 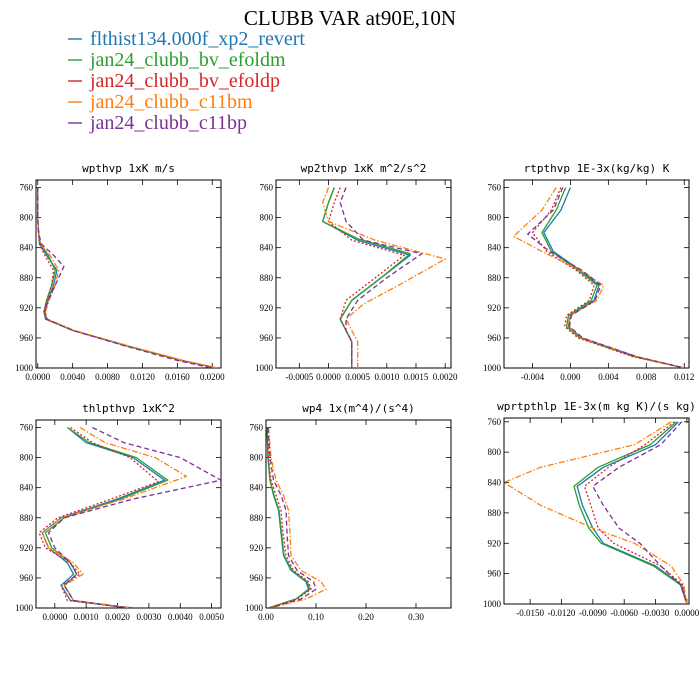 I want to click on x-tick-label: -0.004, so click(x=533, y=377).